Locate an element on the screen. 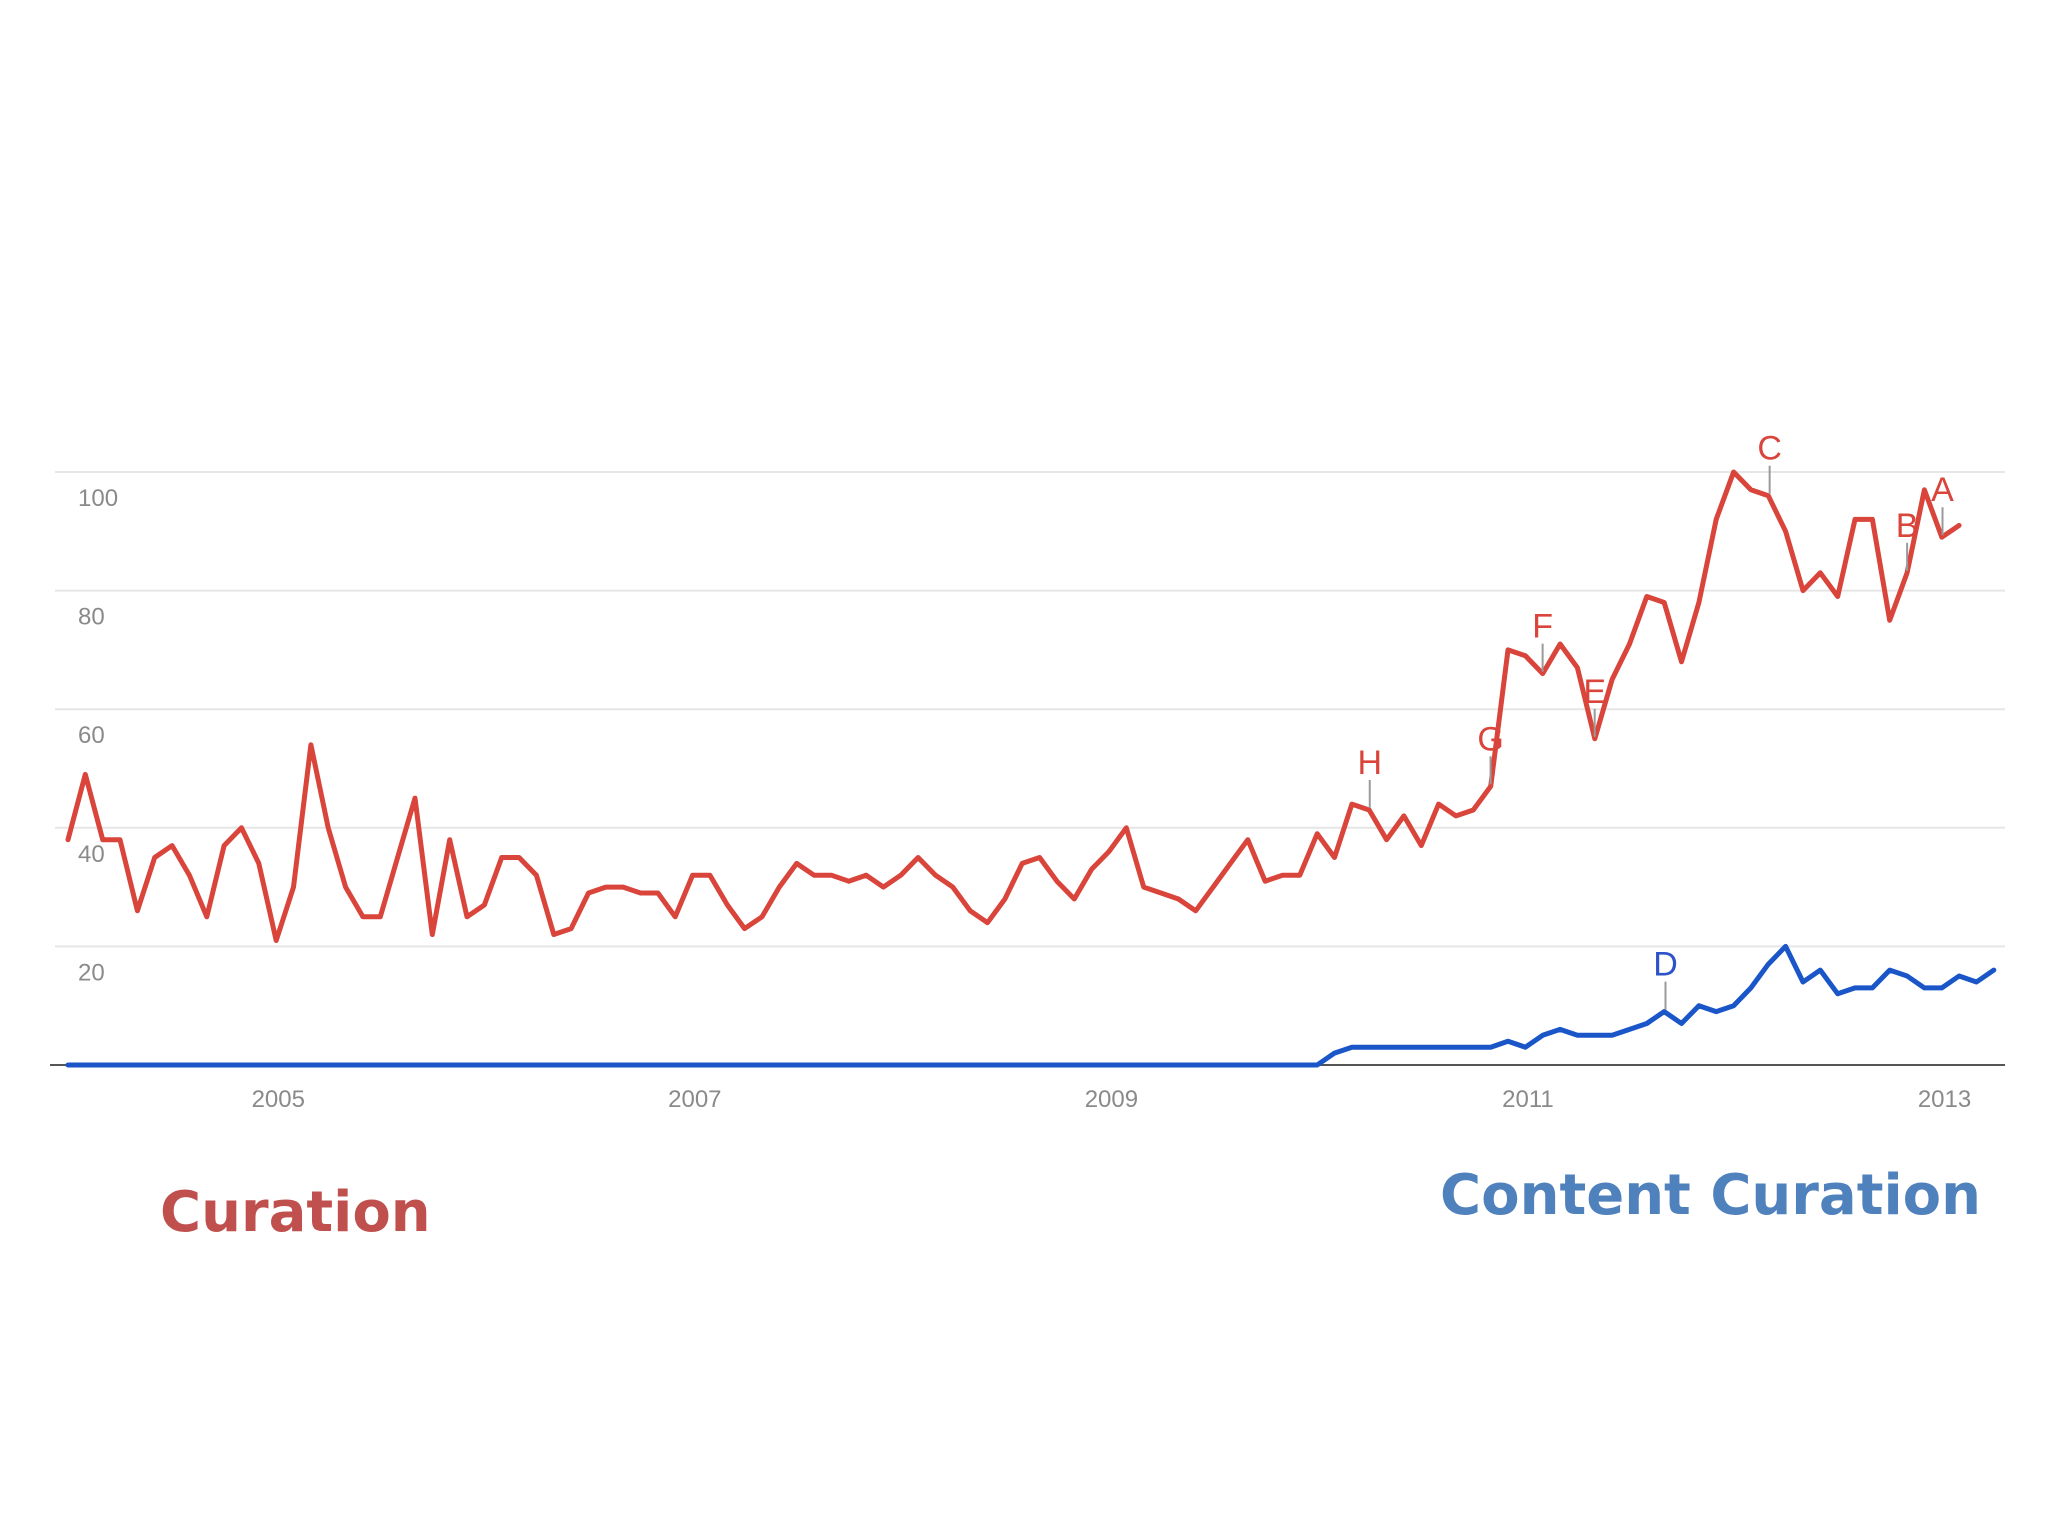 The height and width of the screenshot is (1536, 2048). legend-content-curation: Content Curation is located at coordinates (1710, 1195).